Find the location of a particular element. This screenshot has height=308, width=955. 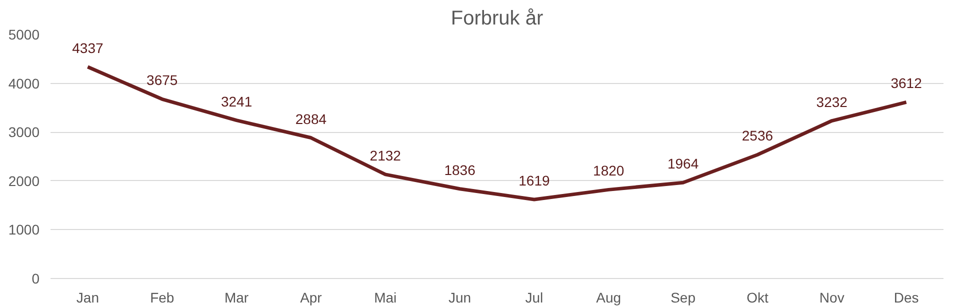

y-tick-label: 3000 is located at coordinates (24, 132).